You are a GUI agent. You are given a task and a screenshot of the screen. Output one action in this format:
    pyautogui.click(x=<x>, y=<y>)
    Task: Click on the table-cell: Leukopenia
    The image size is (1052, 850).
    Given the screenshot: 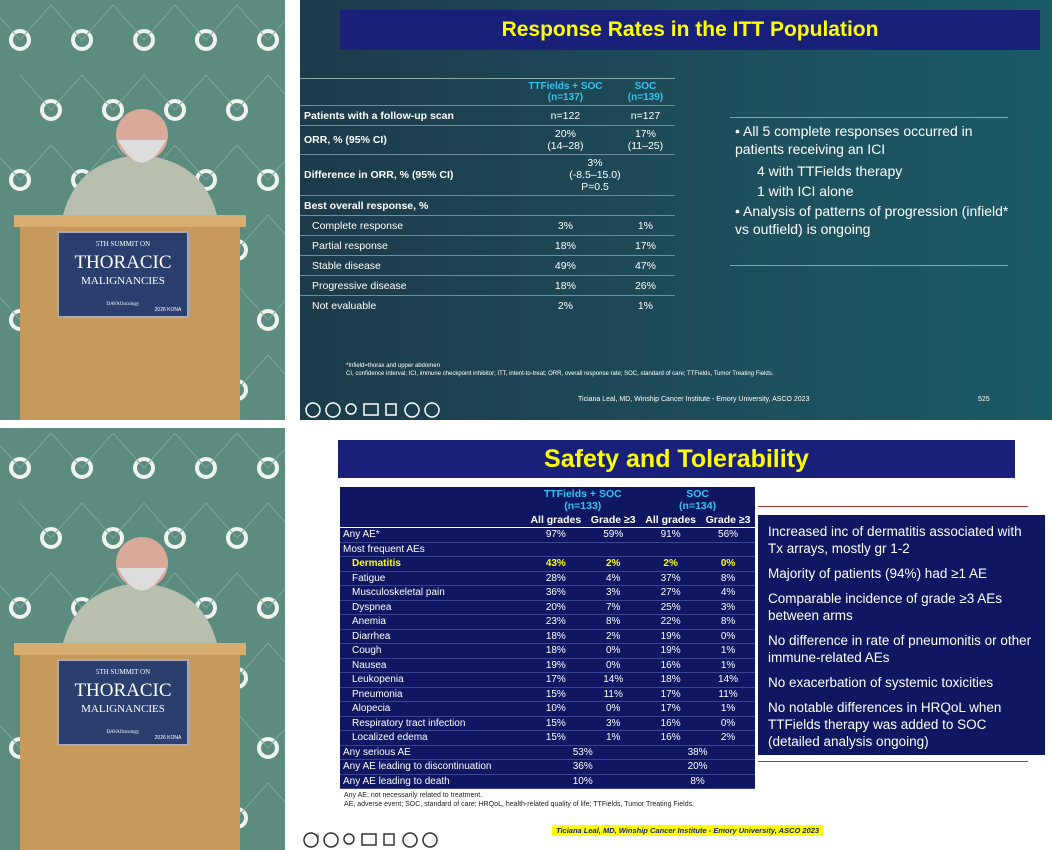 What is the action you would take?
    pyautogui.click(x=433, y=680)
    